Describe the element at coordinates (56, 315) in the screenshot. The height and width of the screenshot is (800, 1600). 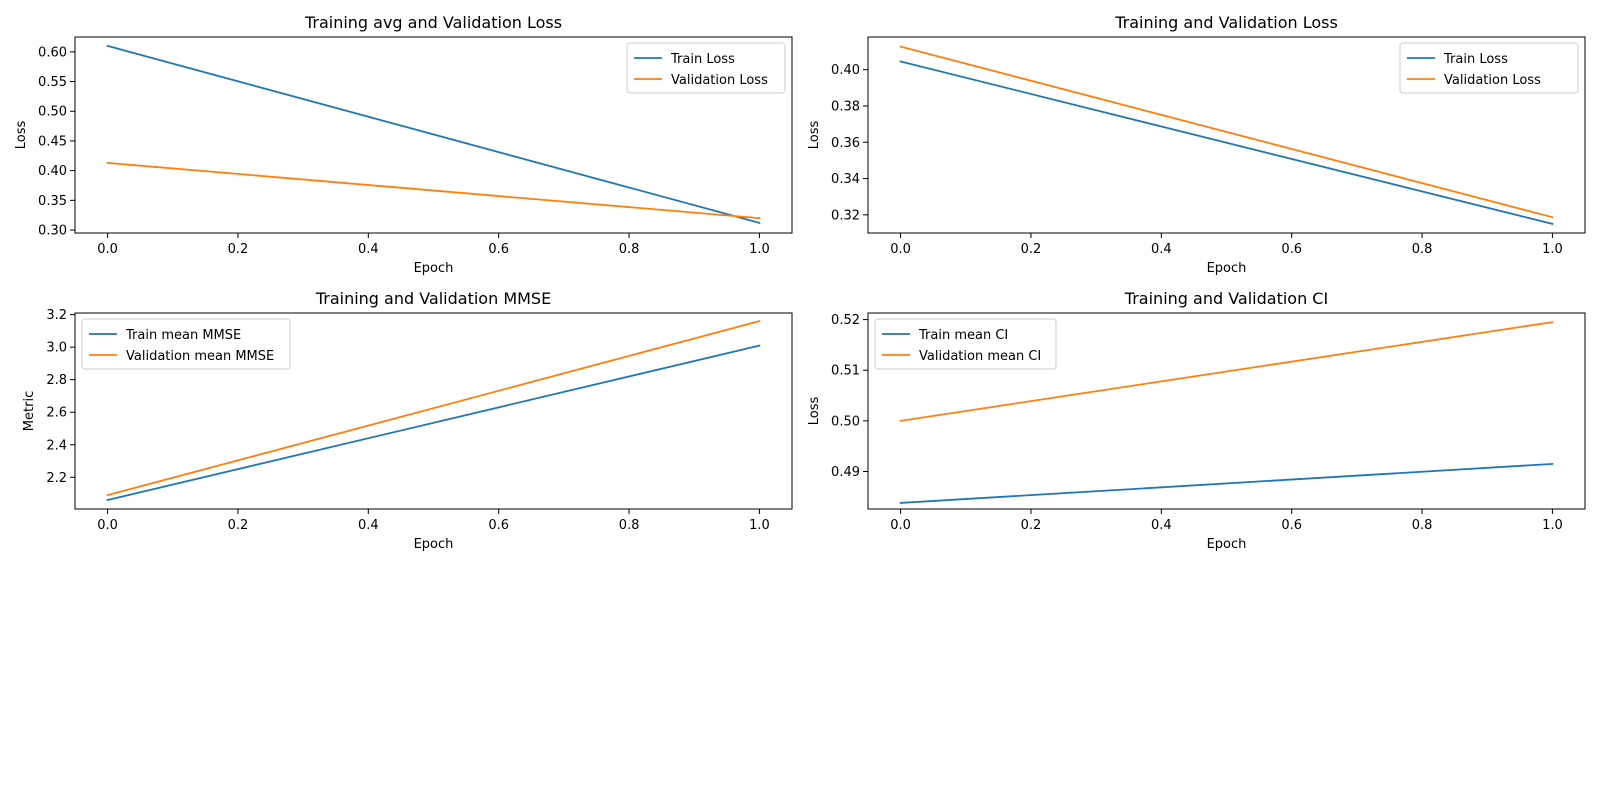
I see `y-tick-label: 3.2` at that location.